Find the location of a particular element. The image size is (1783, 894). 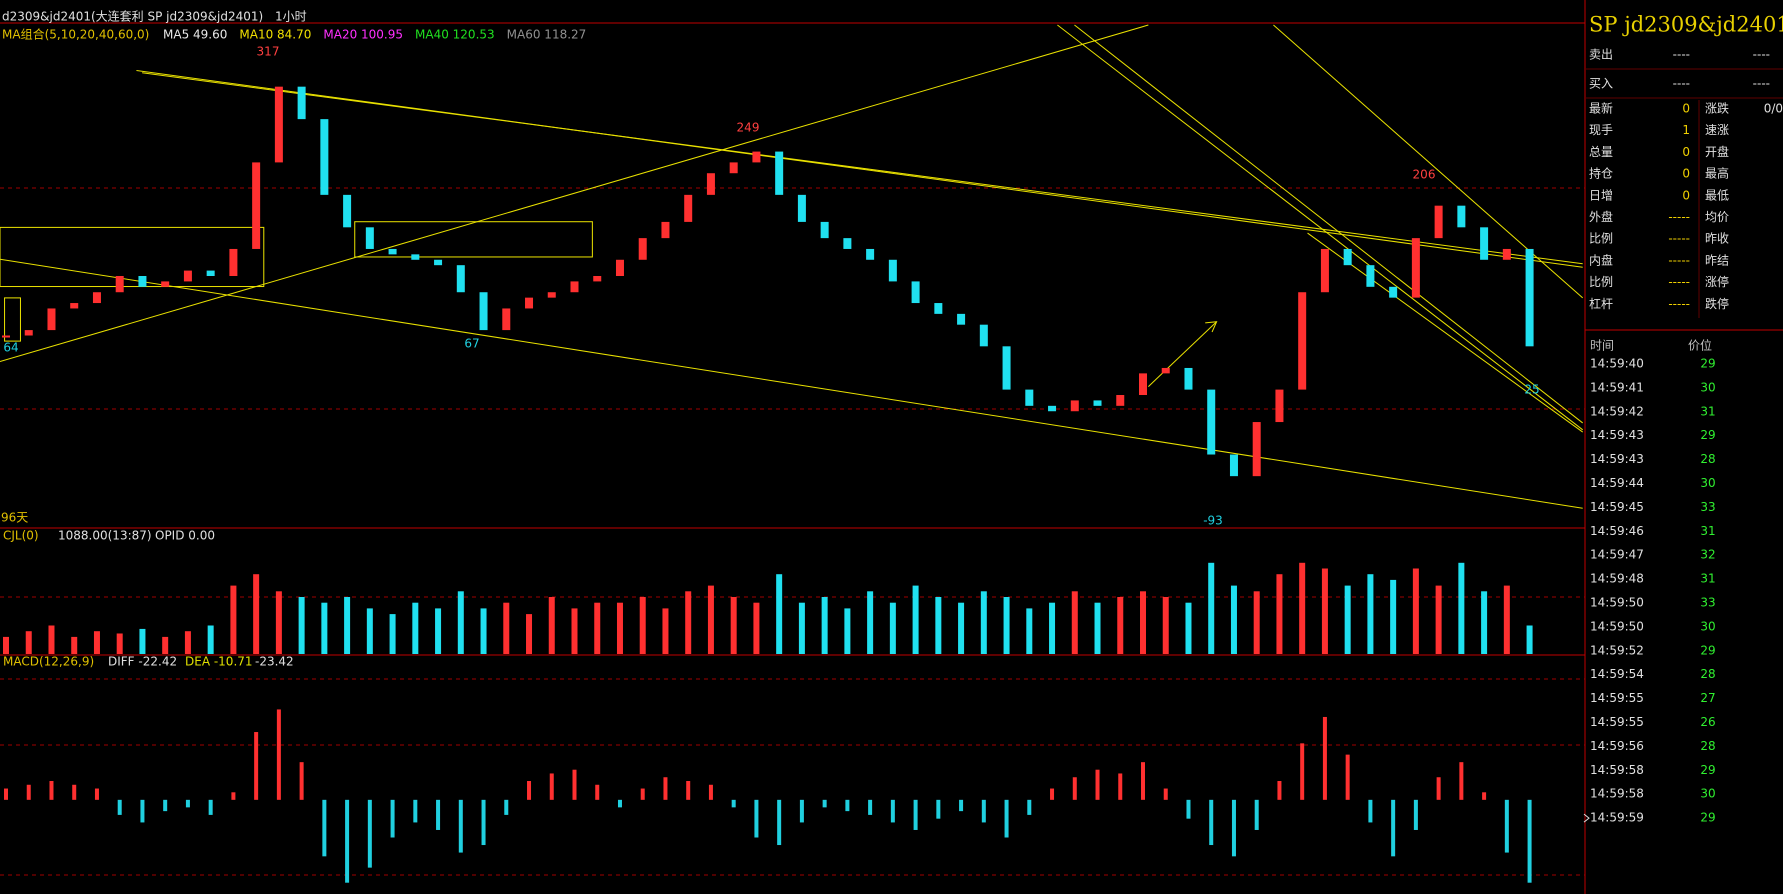

quote-label: 速涨 is located at coordinates (1717, 129).